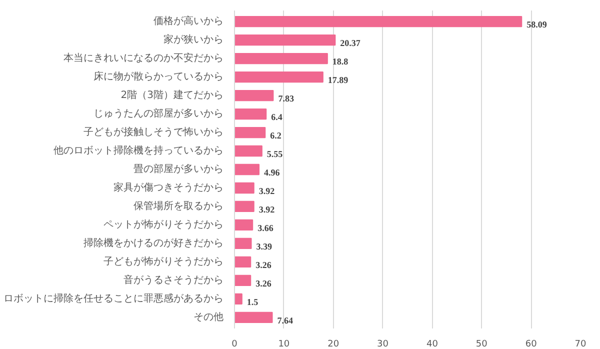 The height and width of the screenshot is (349, 600). Describe the element at coordinates (172, 95) in the screenshot. I see `y-tick-label: 2階（3階）建てだから` at that location.